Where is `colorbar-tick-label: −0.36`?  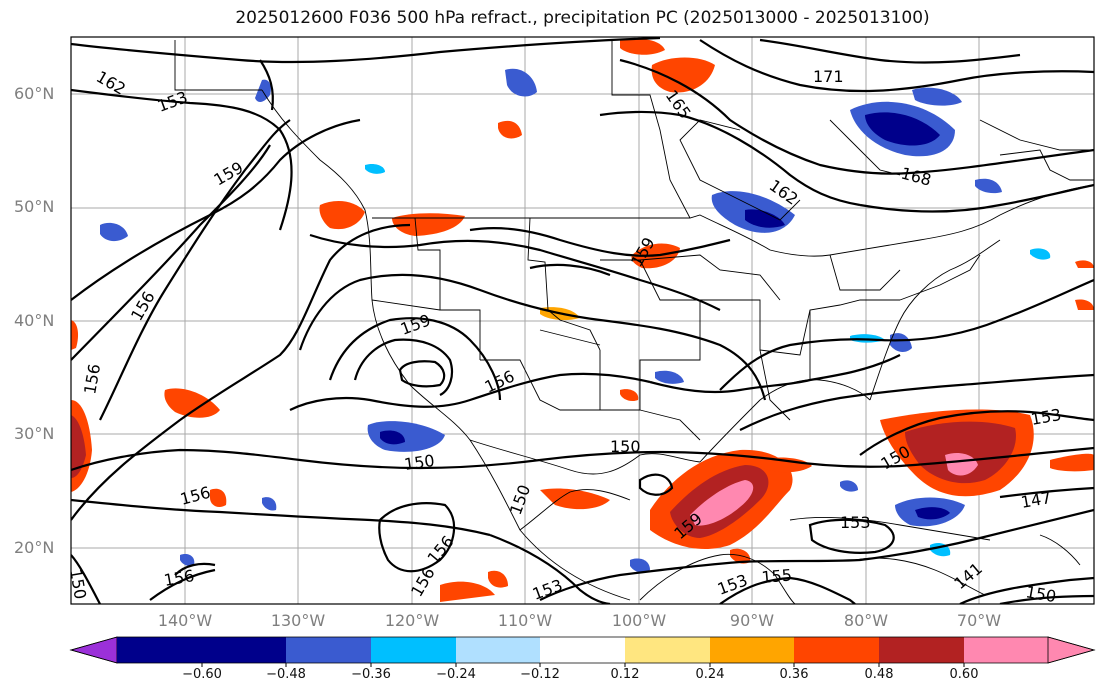
colorbar-tick-label: −0.36 is located at coordinates (371, 674).